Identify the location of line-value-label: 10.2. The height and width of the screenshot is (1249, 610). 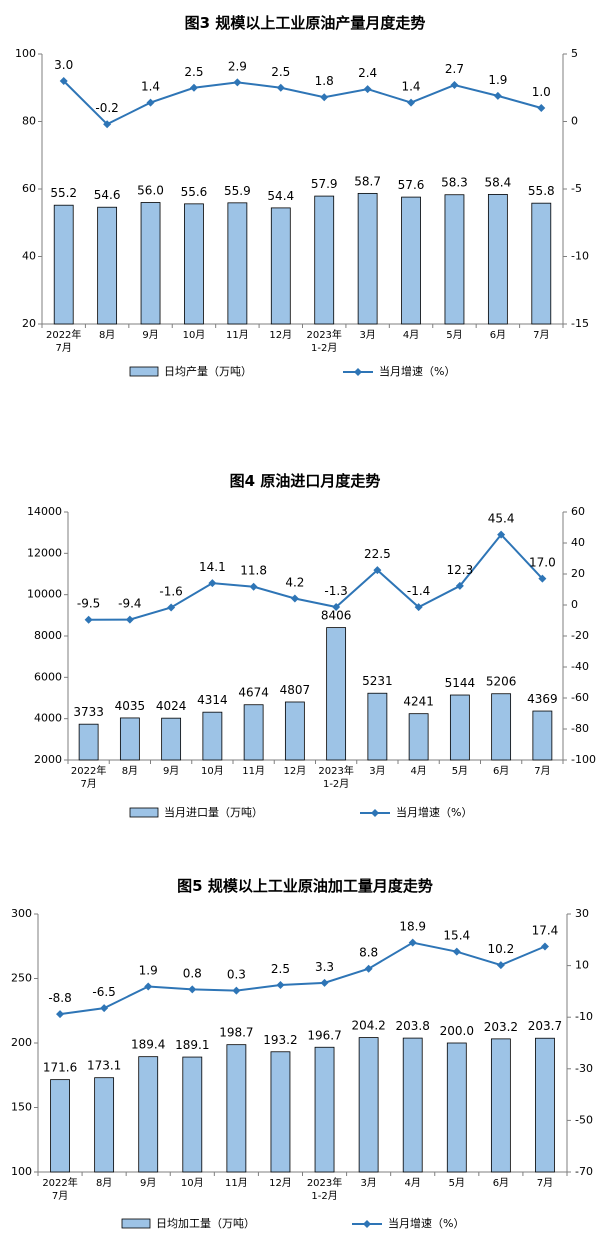
(501, 949).